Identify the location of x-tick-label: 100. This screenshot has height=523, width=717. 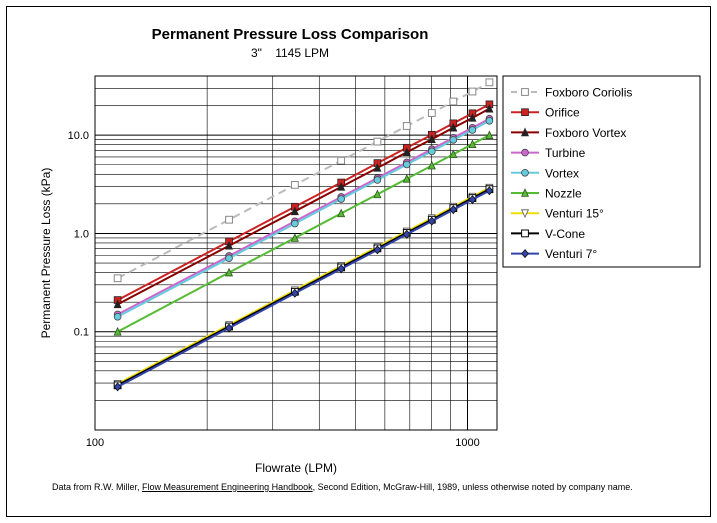
(95, 443).